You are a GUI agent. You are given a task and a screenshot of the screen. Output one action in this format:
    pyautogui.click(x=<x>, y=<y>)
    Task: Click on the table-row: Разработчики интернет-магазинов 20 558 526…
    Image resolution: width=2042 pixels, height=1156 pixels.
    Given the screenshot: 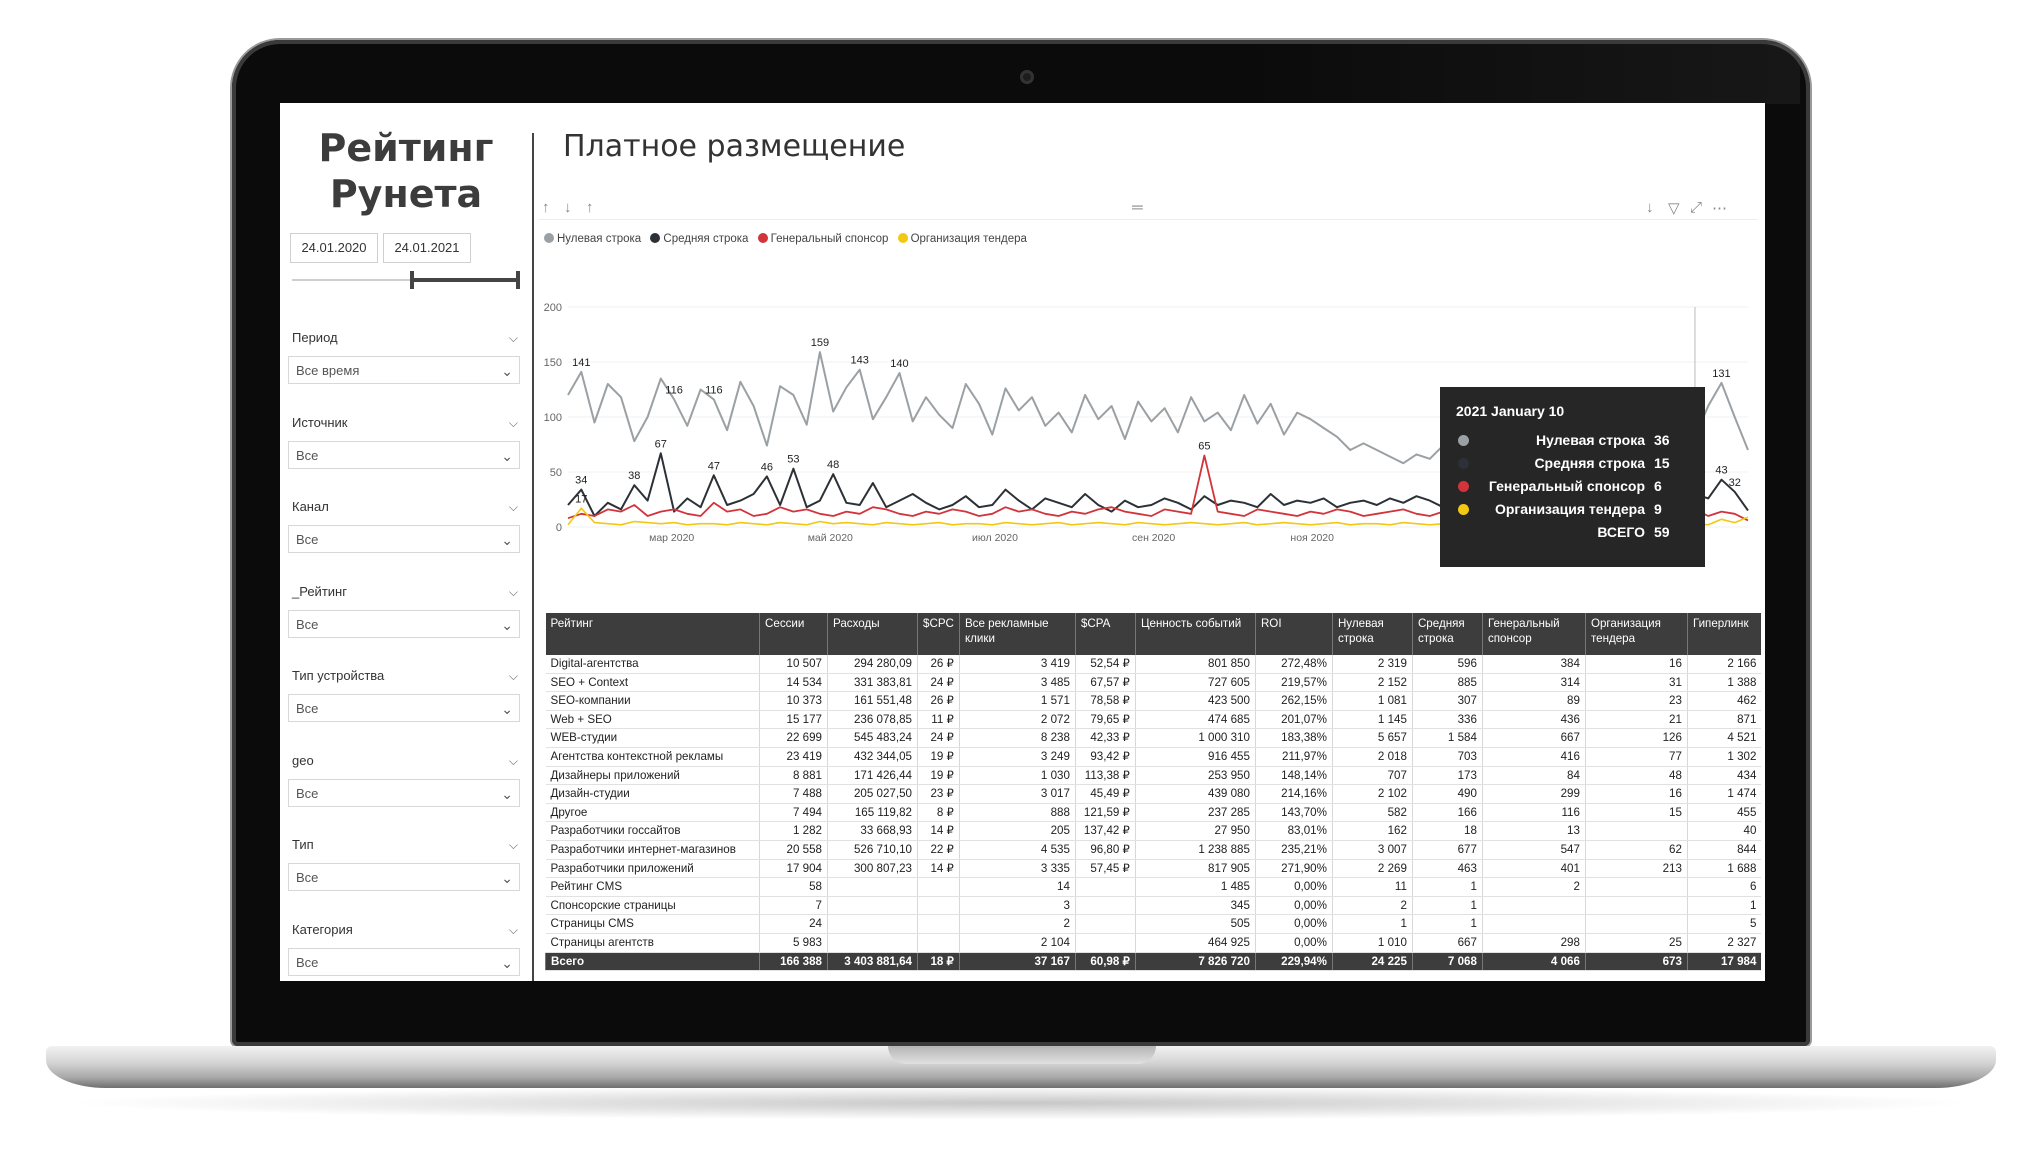 What is the action you would take?
    pyautogui.click(x=1153, y=850)
    